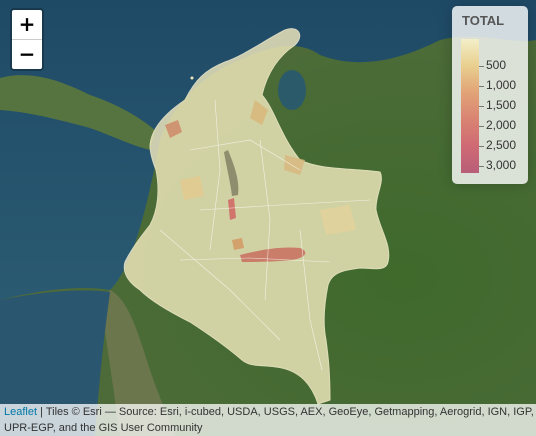  I want to click on lake-maracaibo, so click(292, 90).